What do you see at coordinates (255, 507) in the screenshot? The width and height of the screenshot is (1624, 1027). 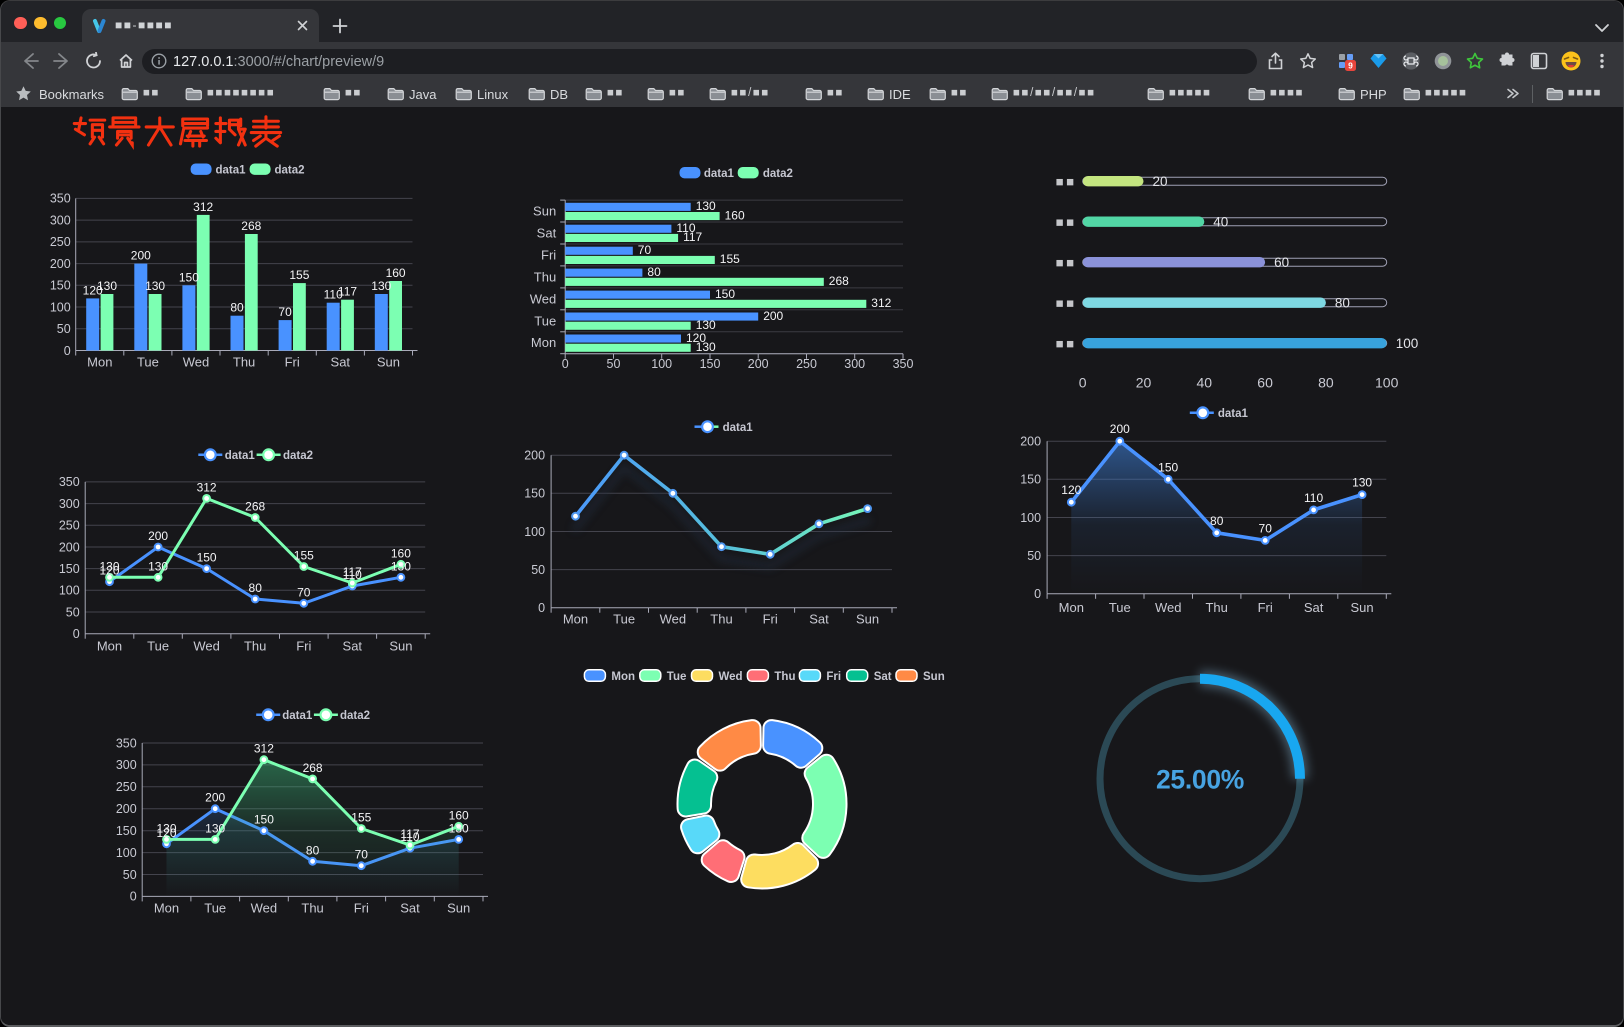 I see `svg-text: 268` at bounding box center [255, 507].